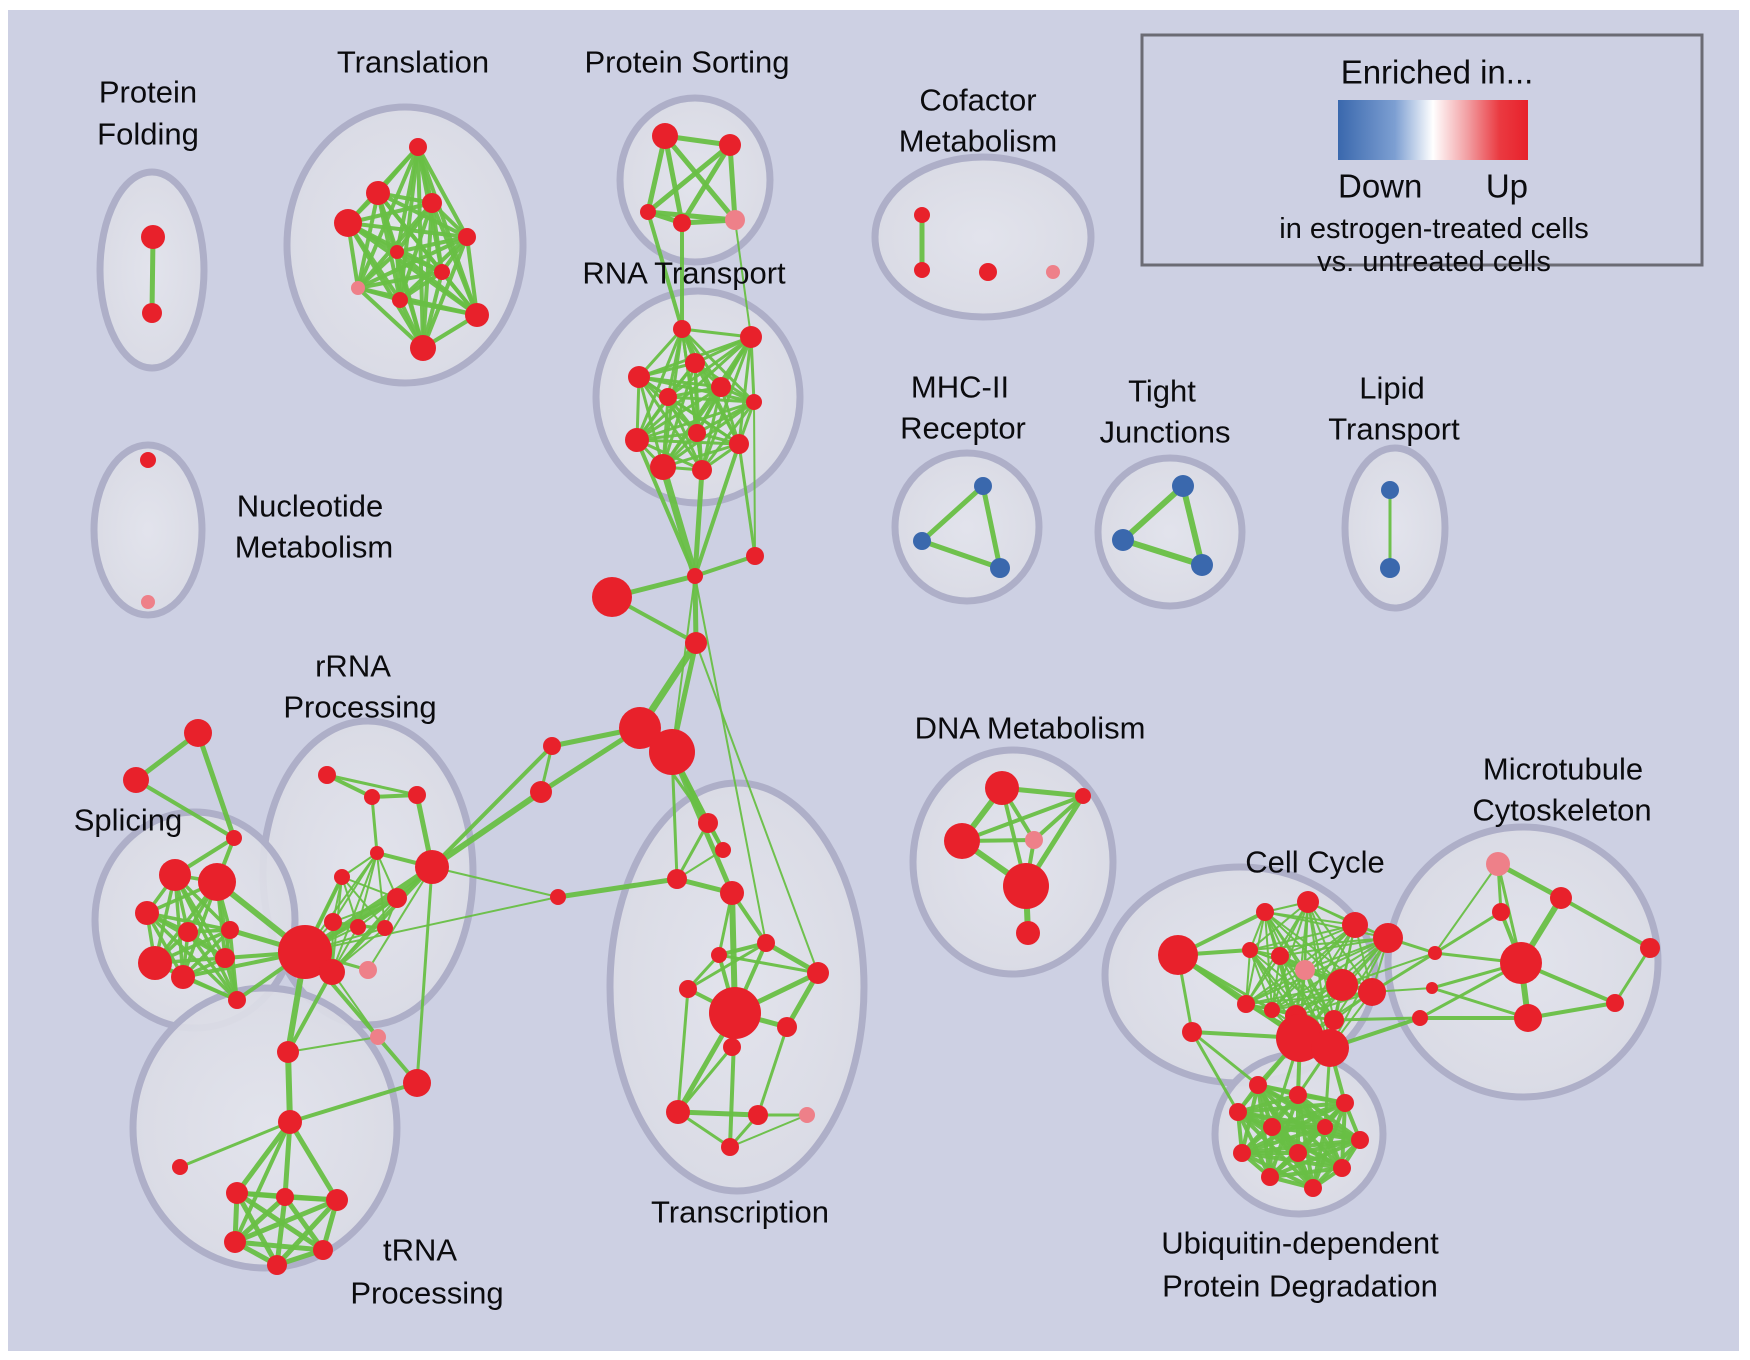 Image resolution: width=1750 pixels, height=1360 pixels. What do you see at coordinates (1395, 528) in the screenshot?
I see `cluster-ellipse-lipid-transport` at bounding box center [1395, 528].